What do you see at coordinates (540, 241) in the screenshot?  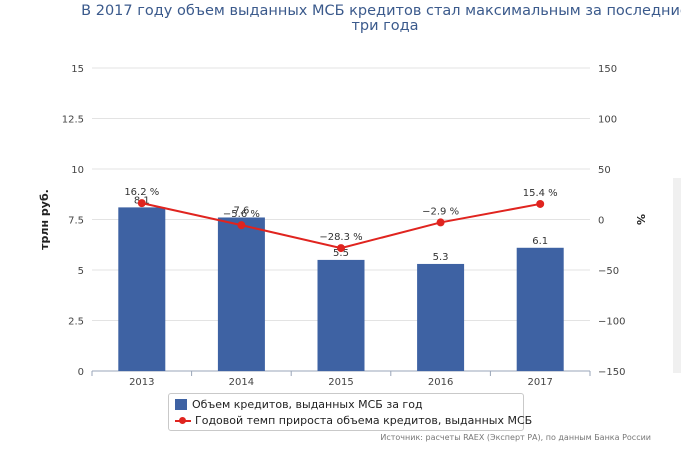 I see `bar-value-label: 6.1` at bounding box center [540, 241].